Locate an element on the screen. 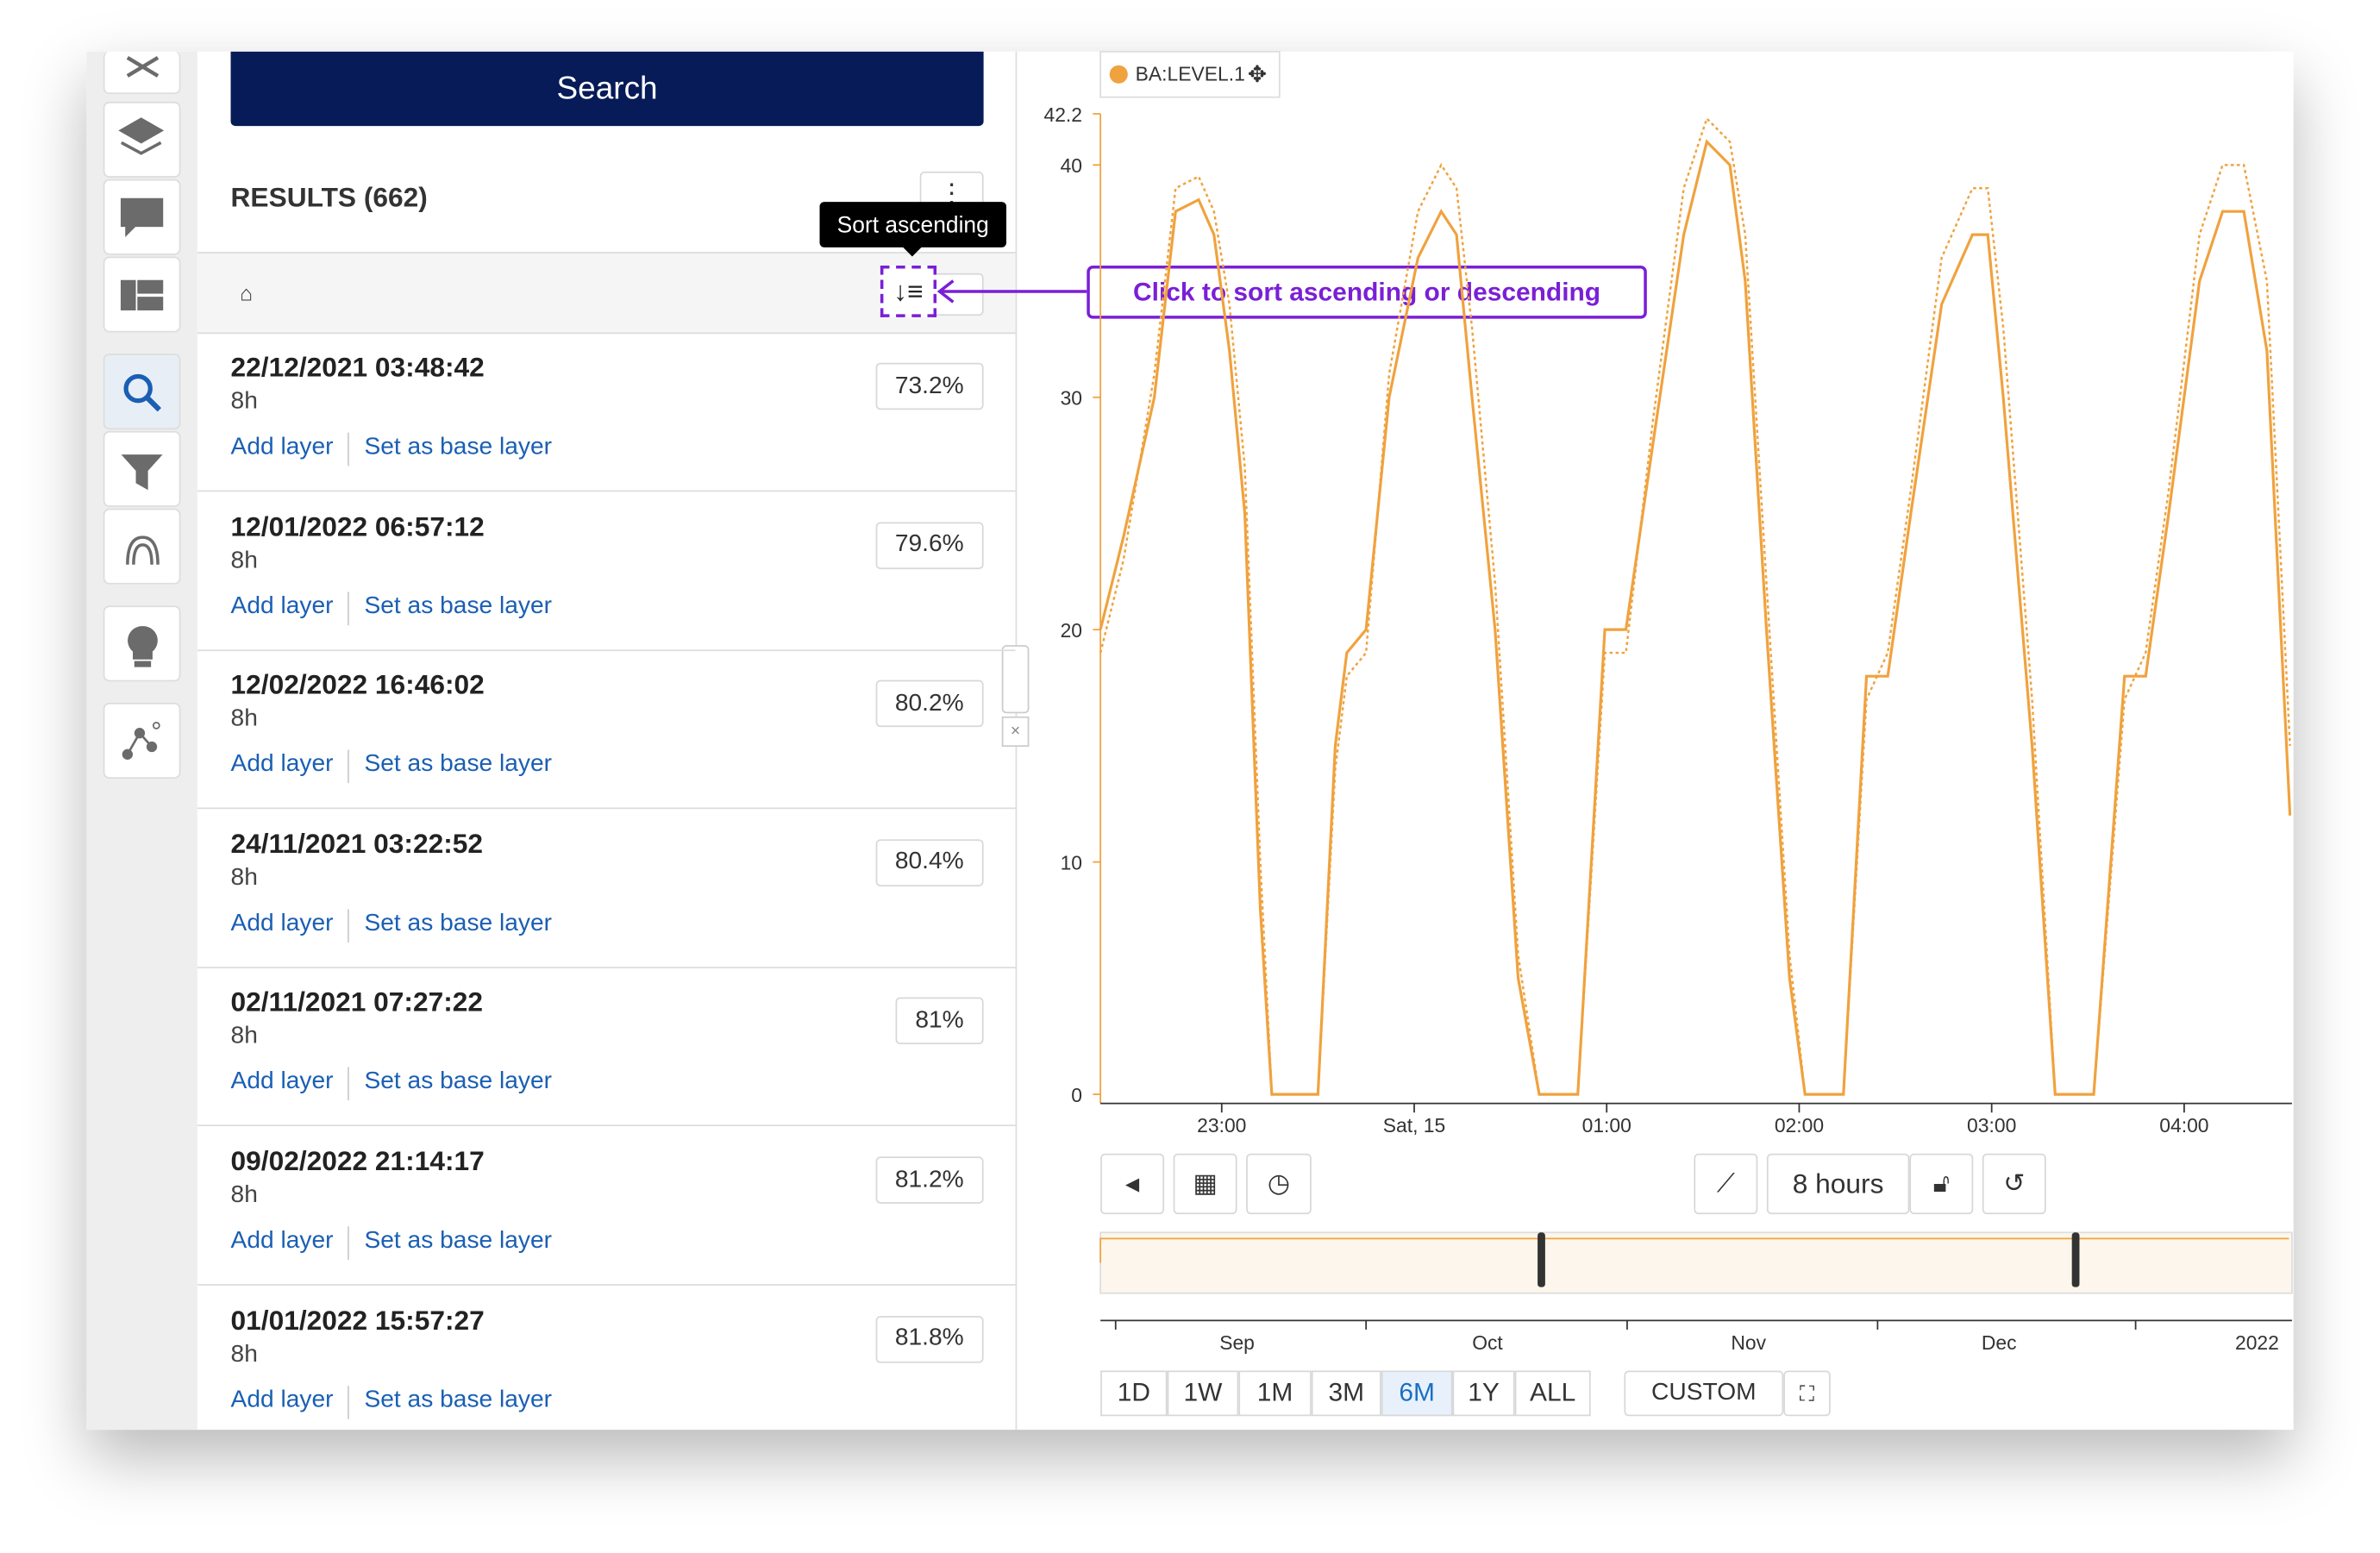  result-score: 80.4% is located at coordinates (929, 863).